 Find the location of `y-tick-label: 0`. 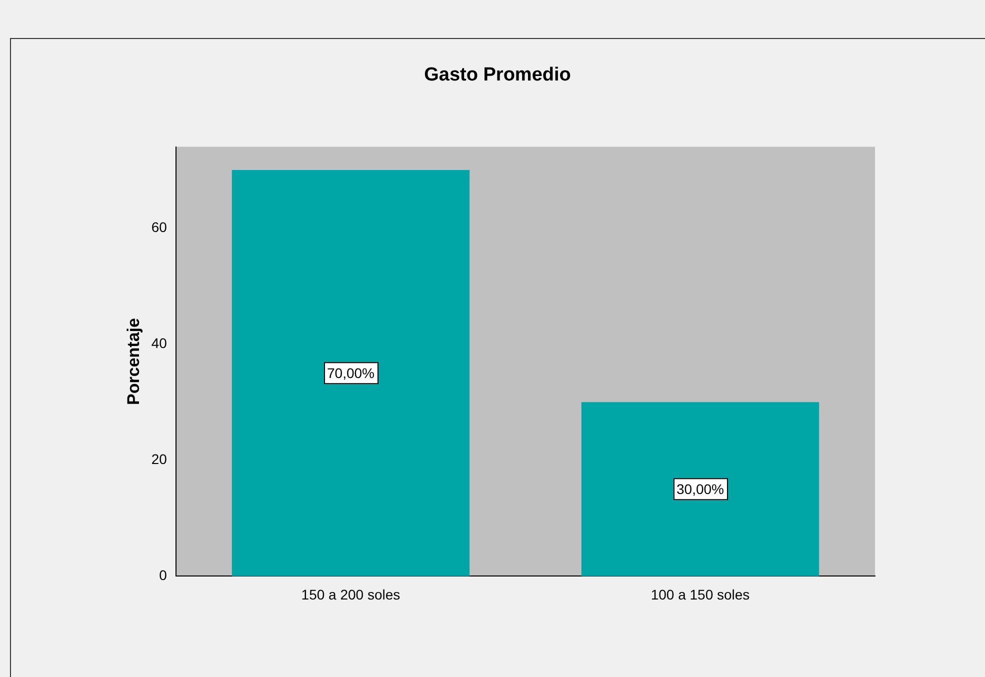

y-tick-label: 0 is located at coordinates (163, 575).